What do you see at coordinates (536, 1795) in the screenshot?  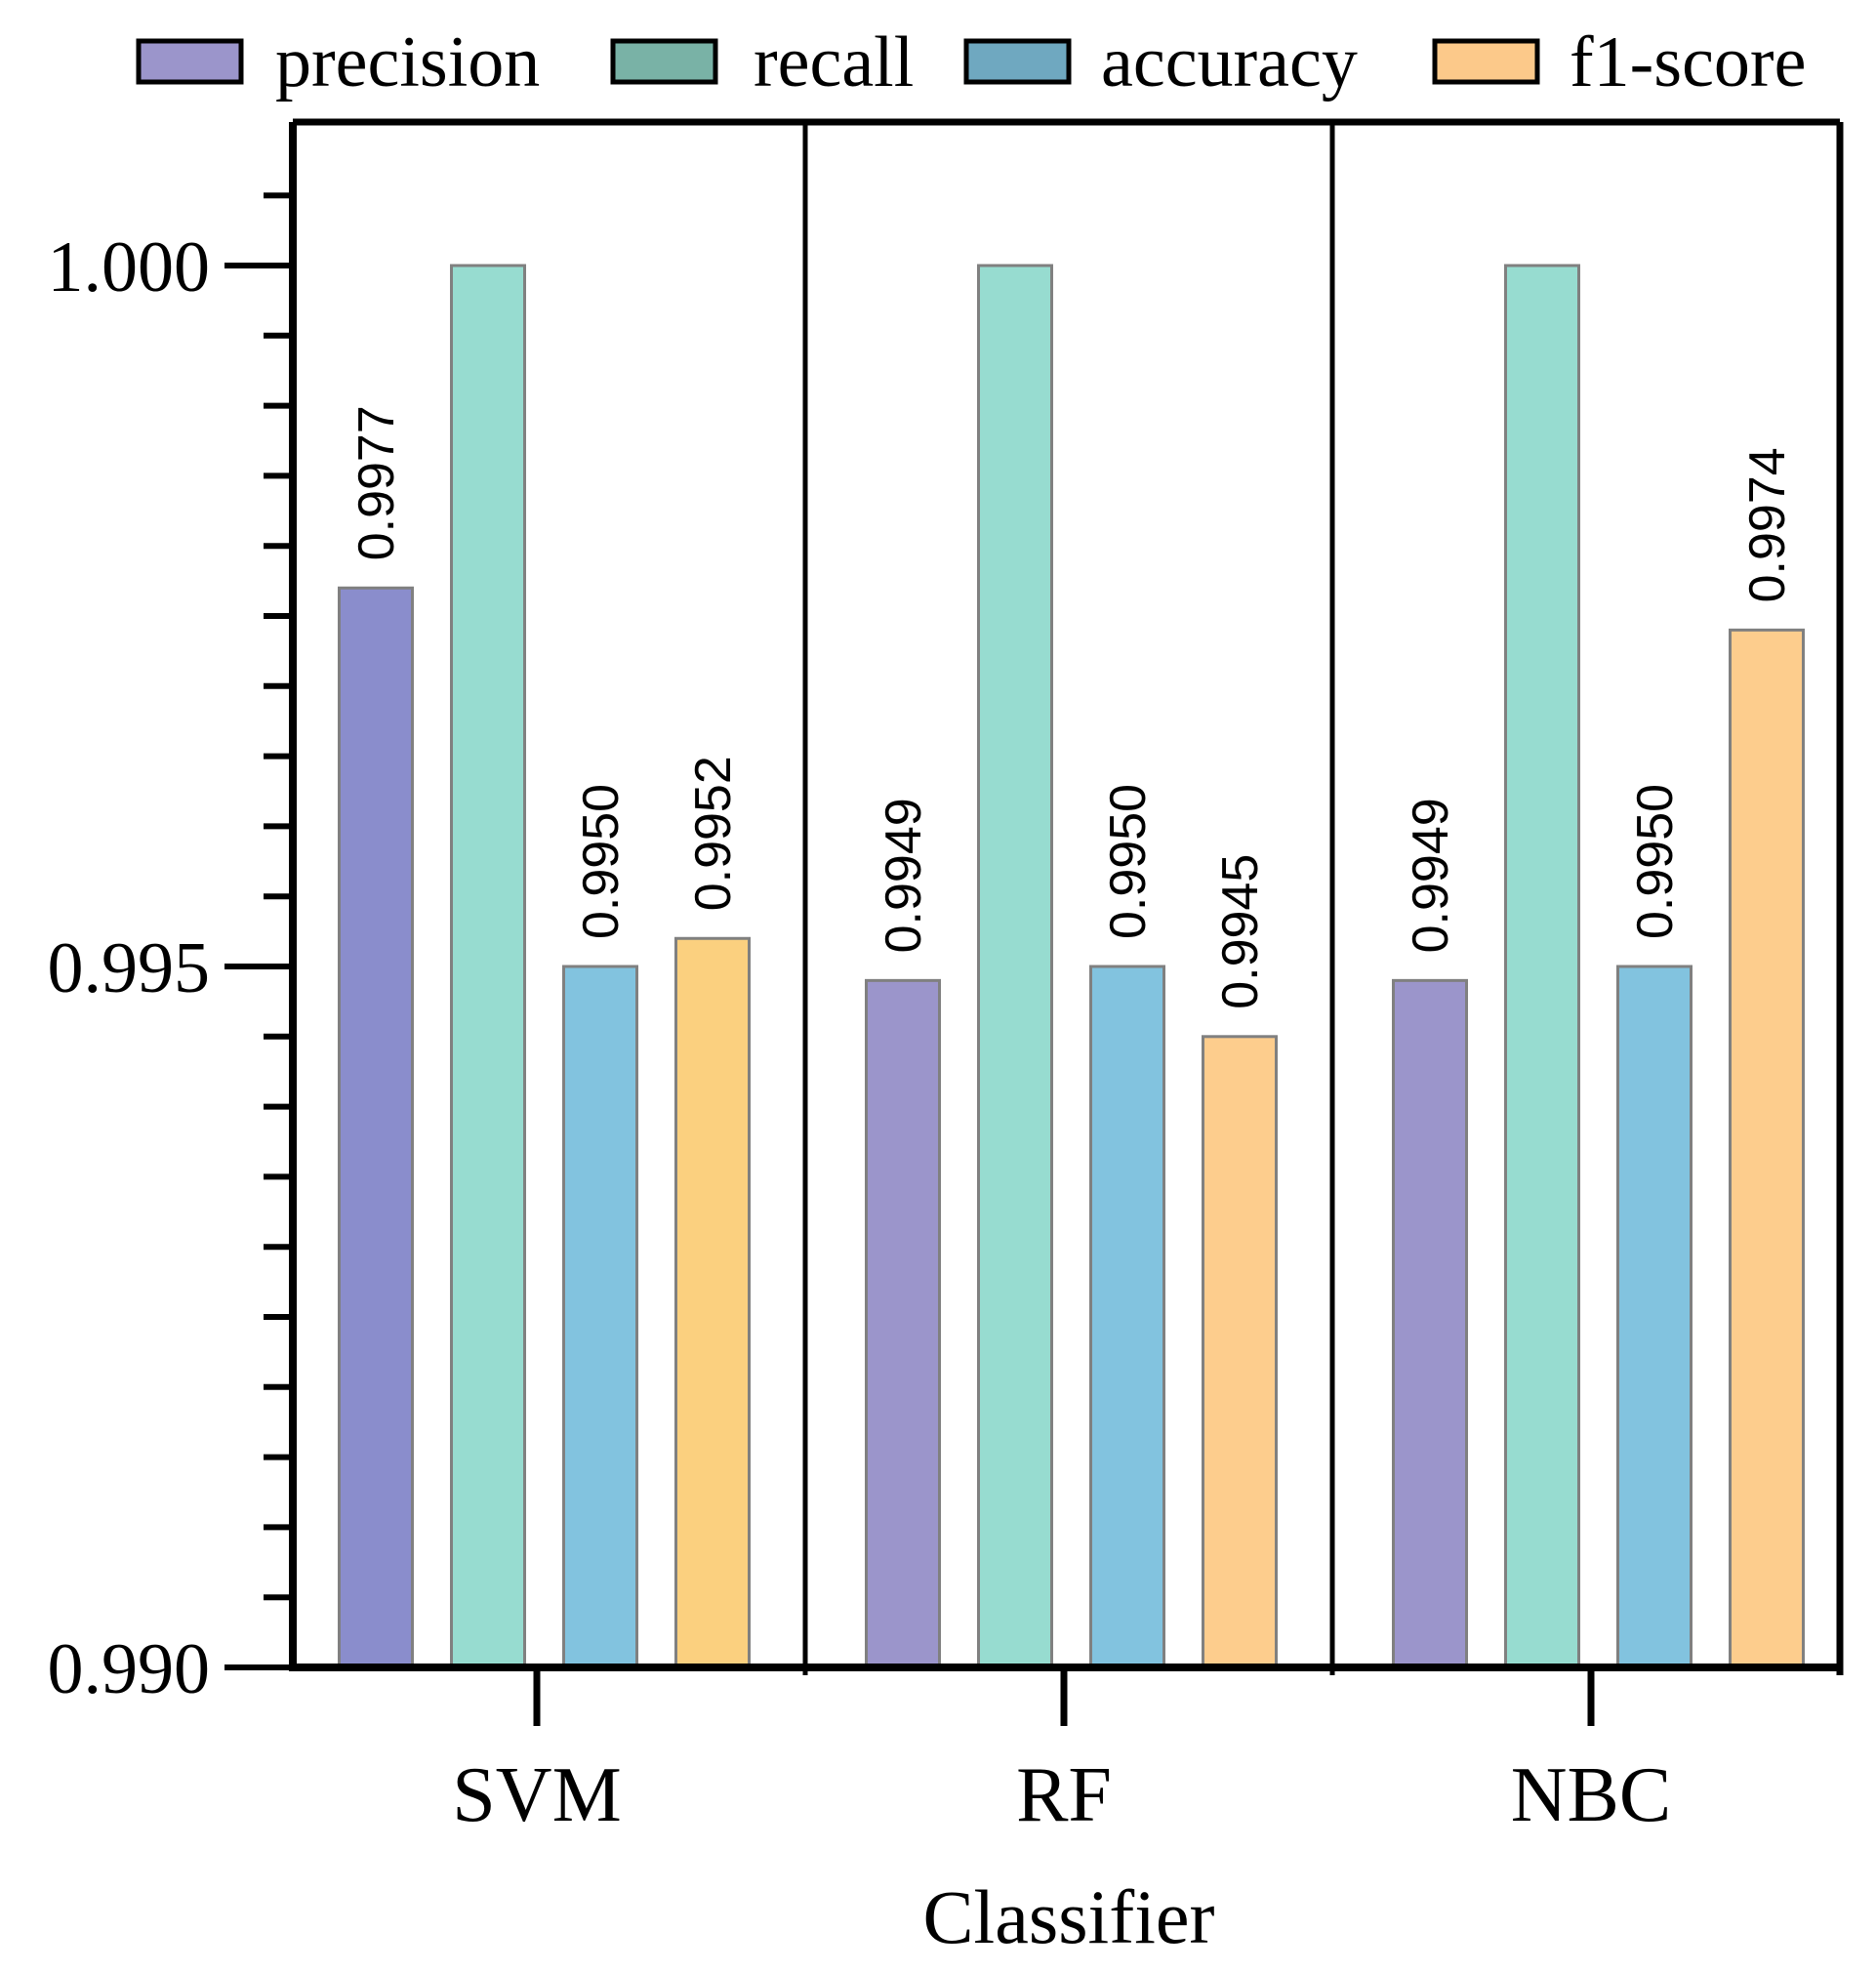 I see `x-tick-label-svm: SVM` at bounding box center [536, 1795].